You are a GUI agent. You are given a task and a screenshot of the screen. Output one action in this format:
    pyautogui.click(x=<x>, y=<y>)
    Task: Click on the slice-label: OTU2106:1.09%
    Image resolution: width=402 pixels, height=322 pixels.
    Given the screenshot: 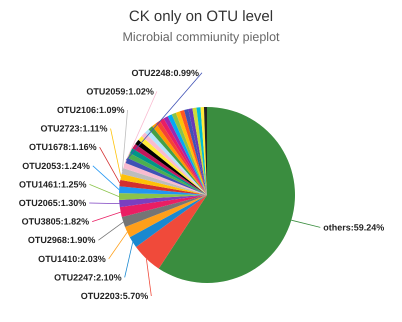 What is the action you would take?
    pyautogui.click(x=90, y=110)
    